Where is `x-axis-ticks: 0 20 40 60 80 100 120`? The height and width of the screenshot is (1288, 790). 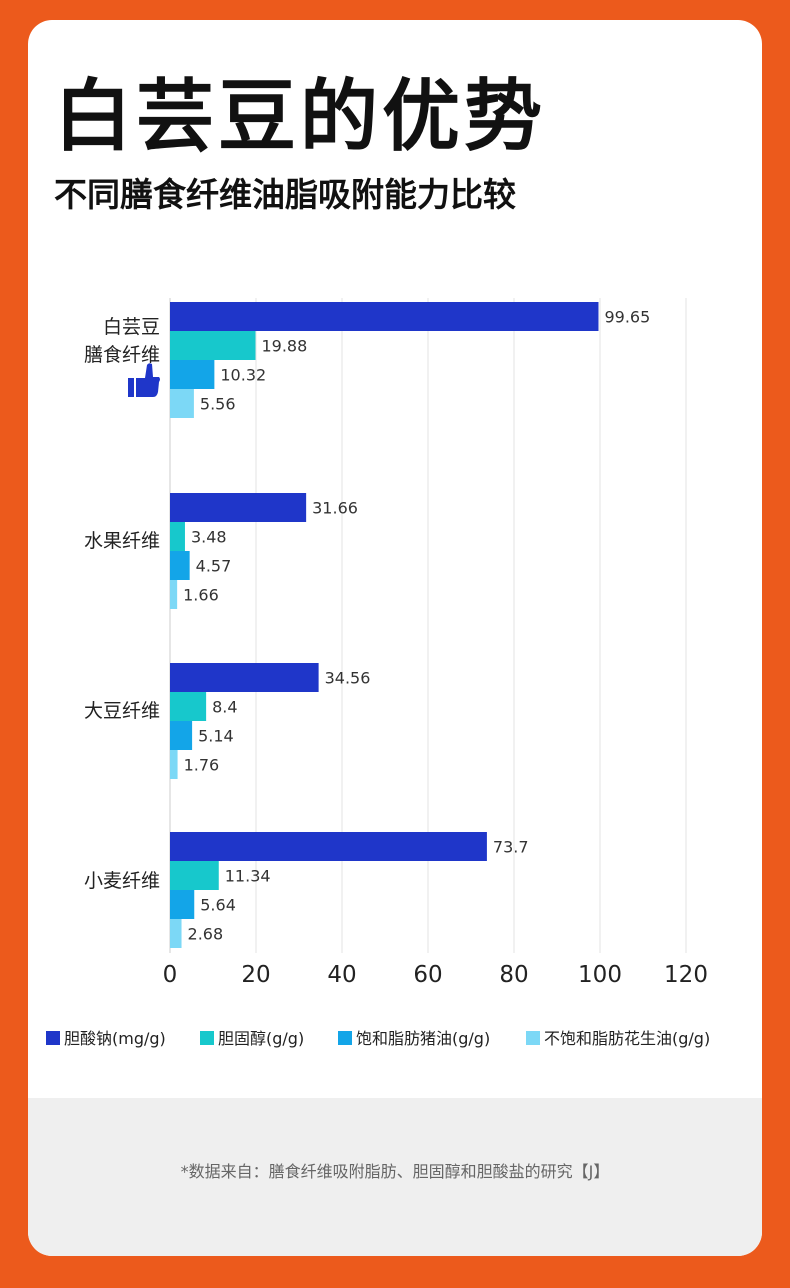 x-axis-ticks: 0 20 40 60 80 100 120 is located at coordinates (435, 975).